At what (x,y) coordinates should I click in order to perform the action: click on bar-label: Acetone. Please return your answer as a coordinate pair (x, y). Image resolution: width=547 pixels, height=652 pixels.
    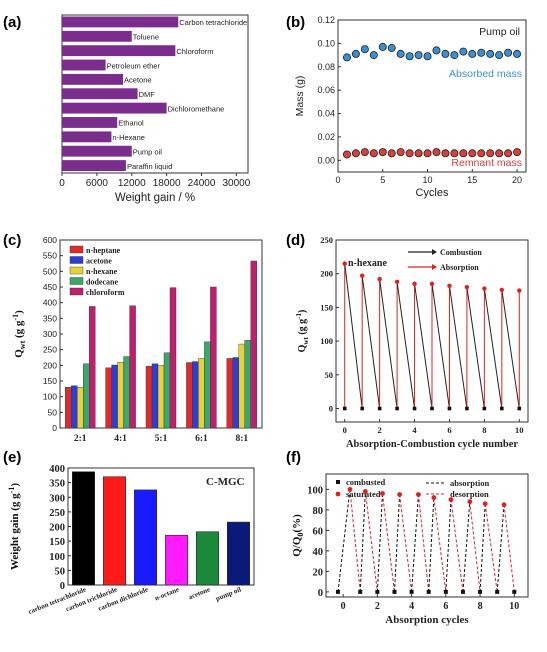
    Looking at the image, I should click on (138, 80).